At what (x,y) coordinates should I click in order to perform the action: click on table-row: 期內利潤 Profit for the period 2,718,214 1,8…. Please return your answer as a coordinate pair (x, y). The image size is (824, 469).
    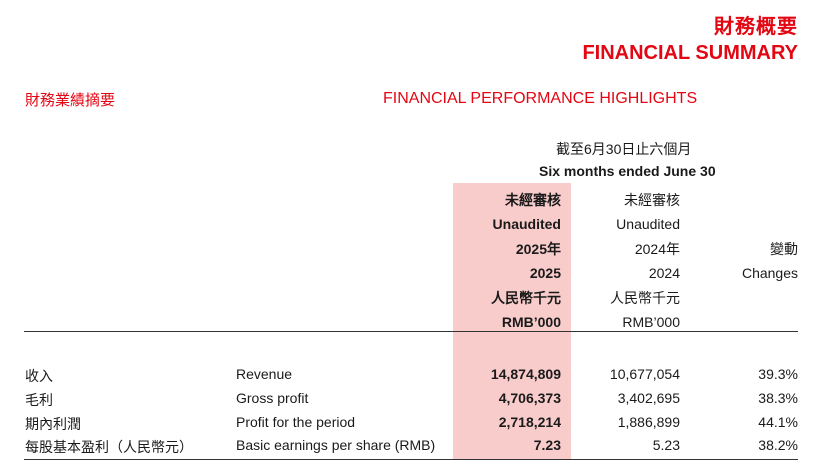
    Looking at the image, I should click on (412, 426).